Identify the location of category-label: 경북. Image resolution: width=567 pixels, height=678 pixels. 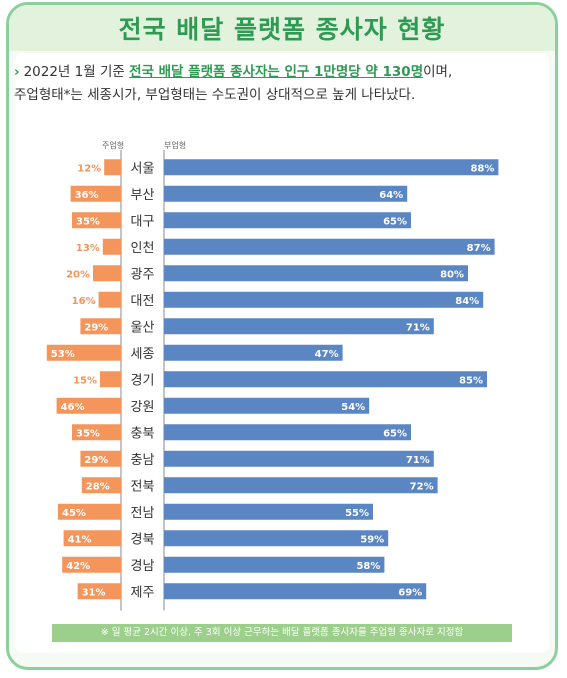
(143, 539).